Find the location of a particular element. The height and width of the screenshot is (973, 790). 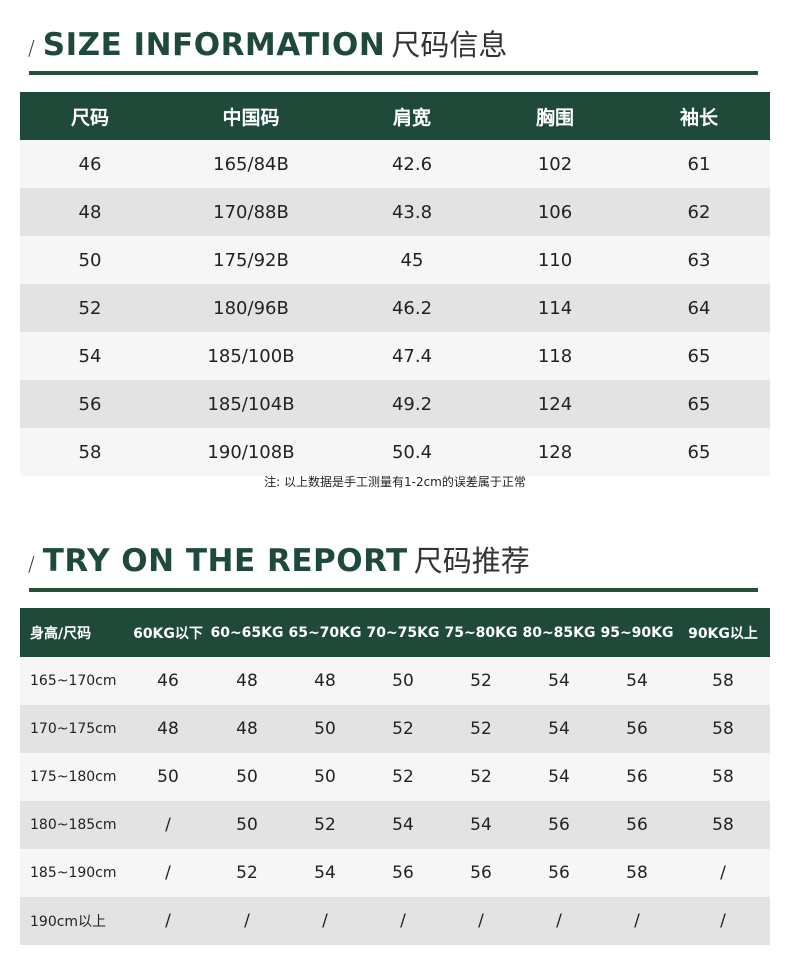

table-cell: 46 is located at coordinates (168, 681).